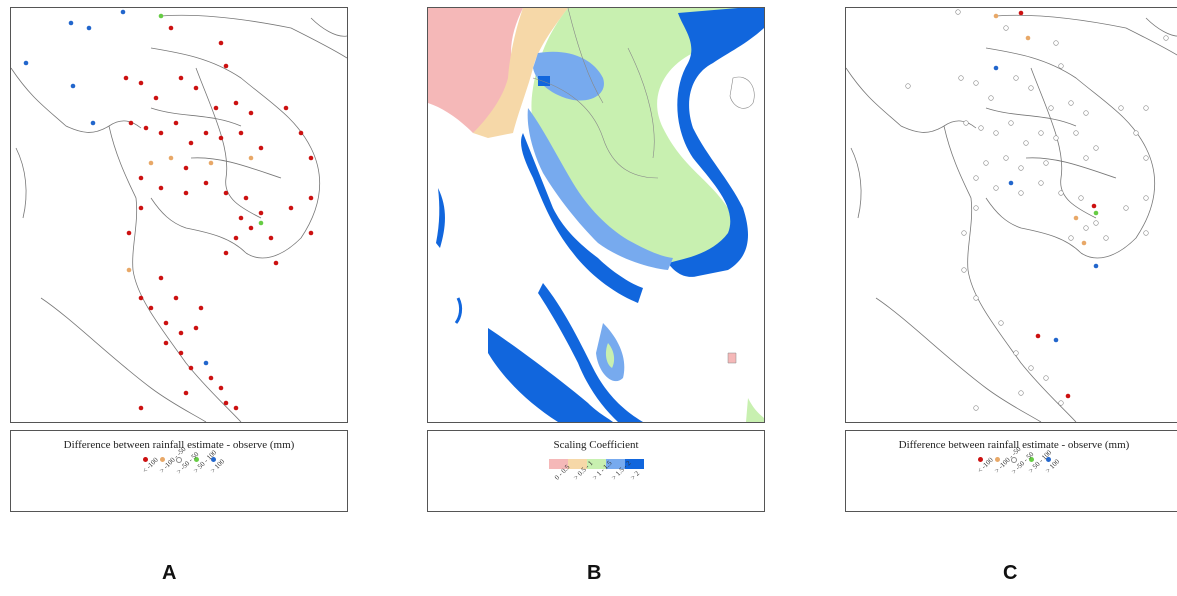 The image size is (1177, 596). What do you see at coordinates (634, 471) in the screenshot?
I see `legend-item: > 2` at bounding box center [634, 471].